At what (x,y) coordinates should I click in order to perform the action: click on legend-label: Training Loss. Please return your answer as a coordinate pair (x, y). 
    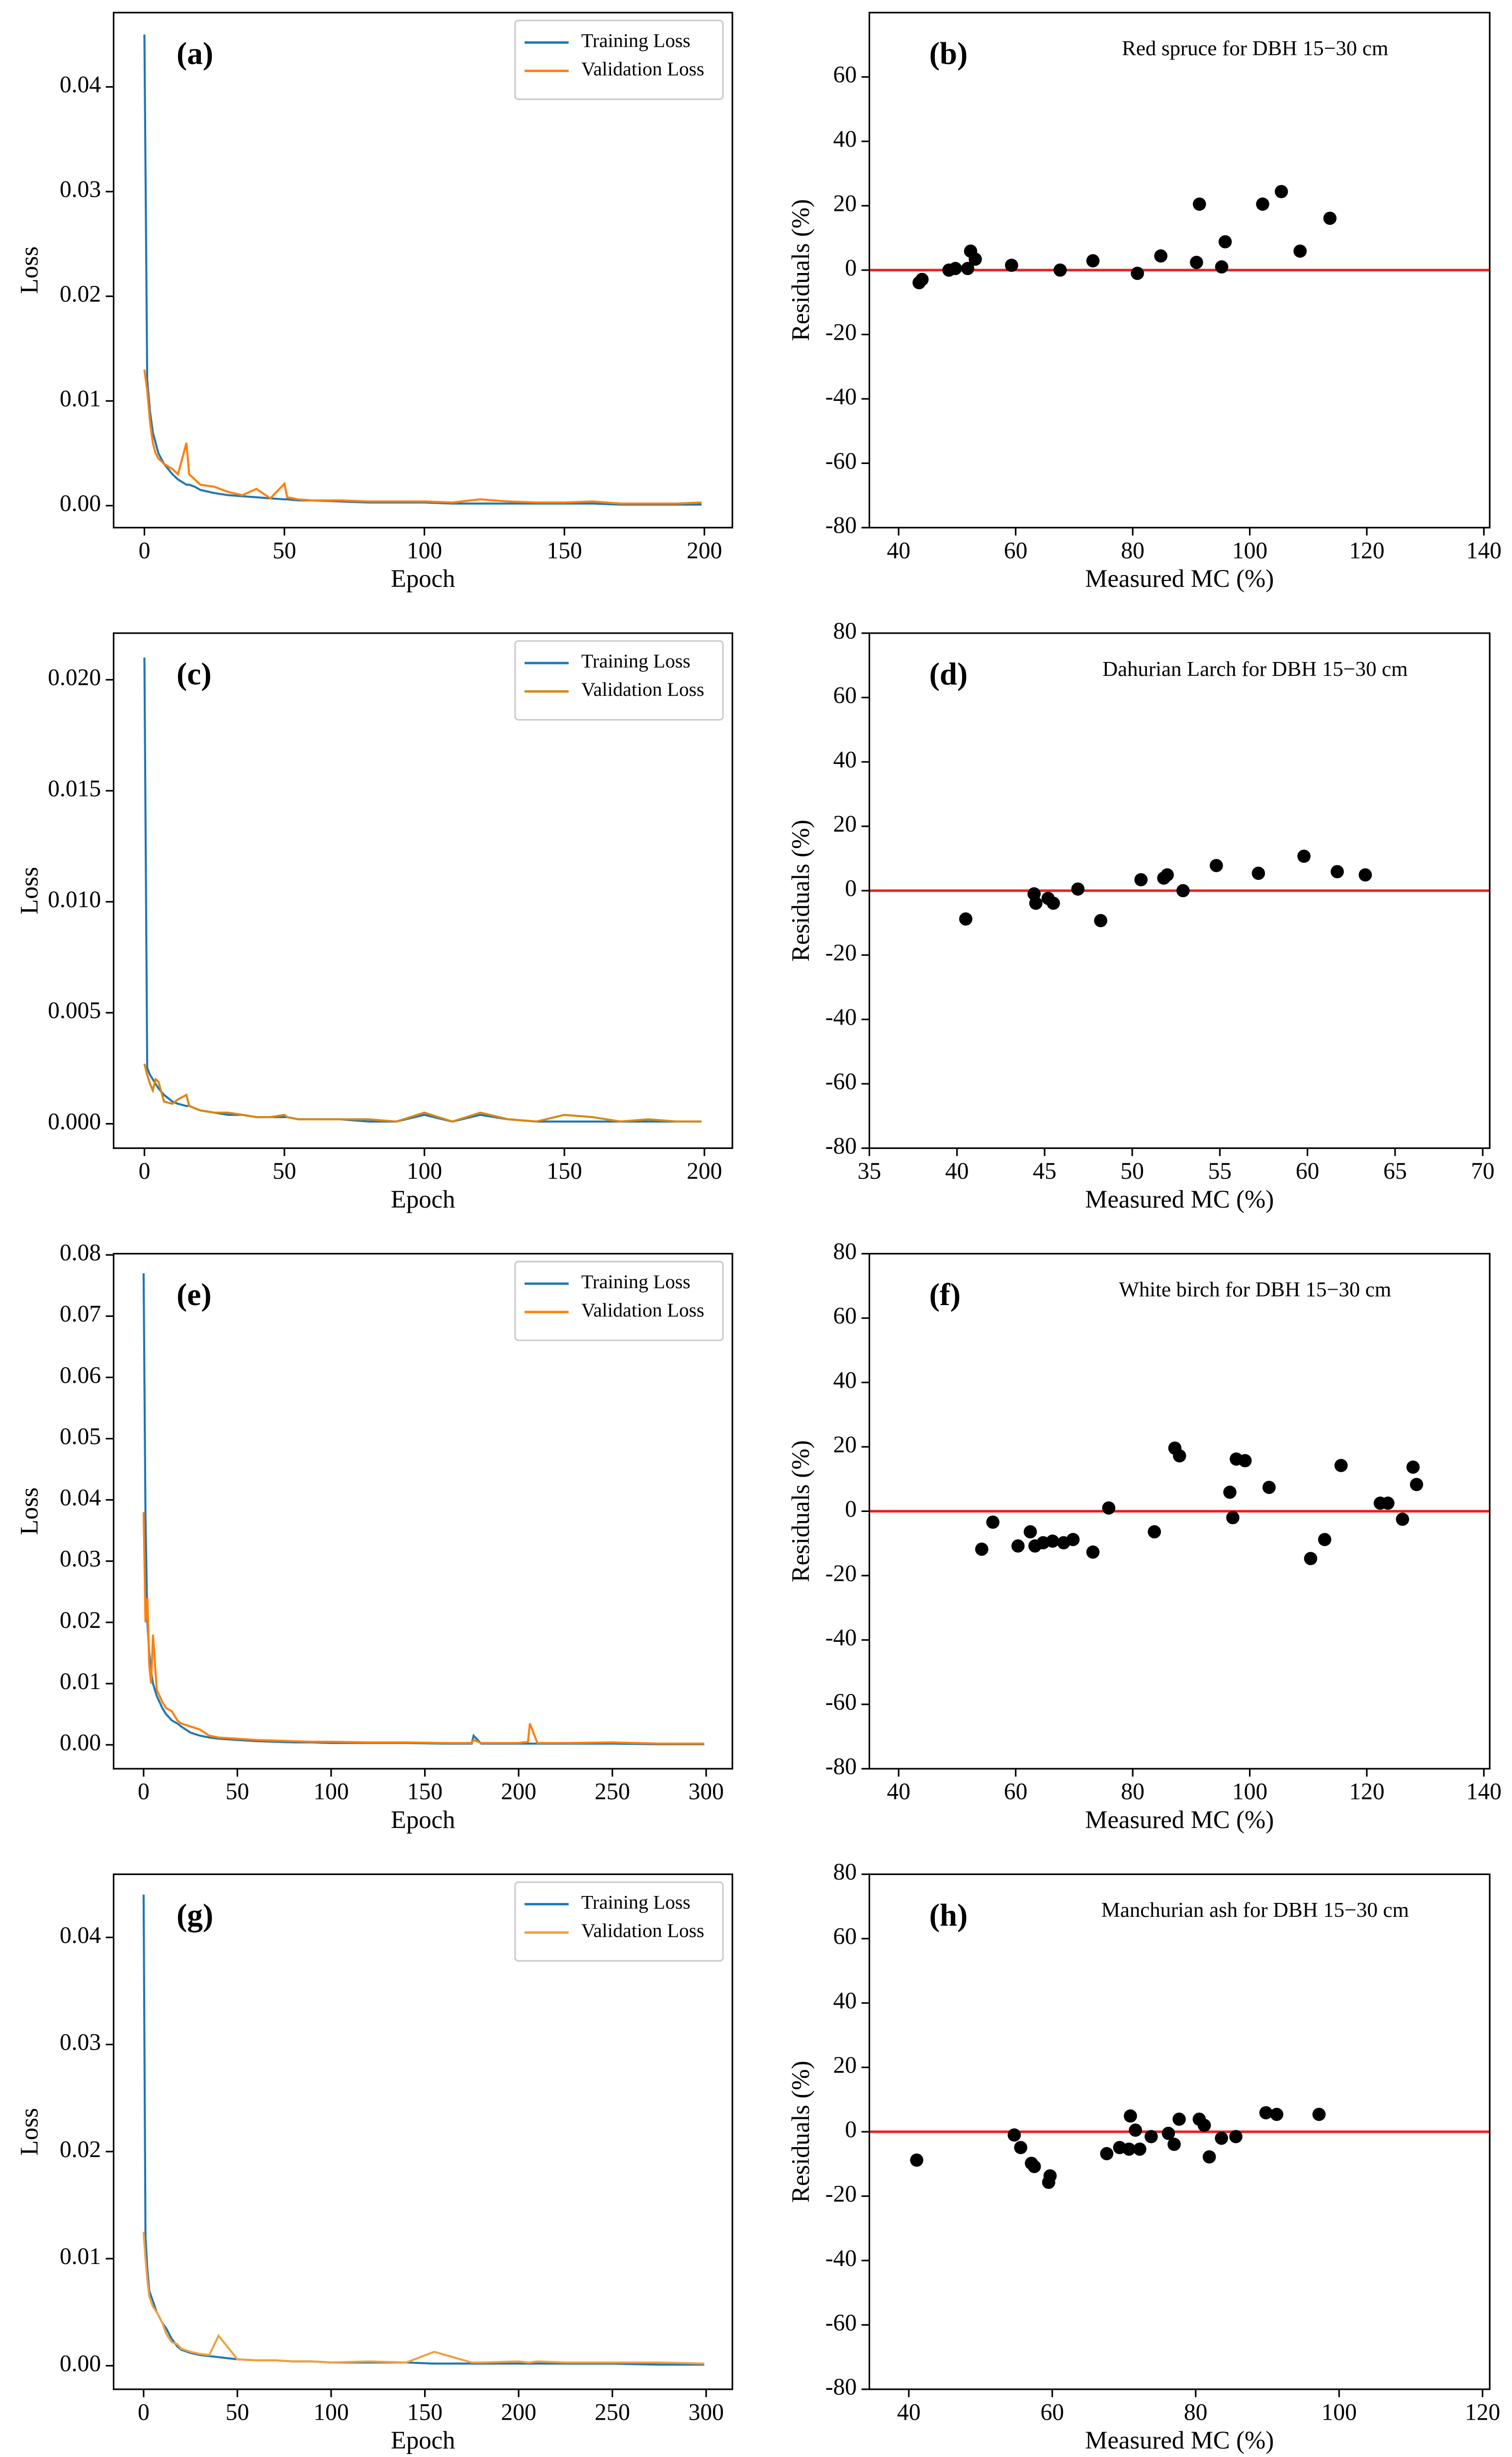
    Looking at the image, I should click on (636, 1902).